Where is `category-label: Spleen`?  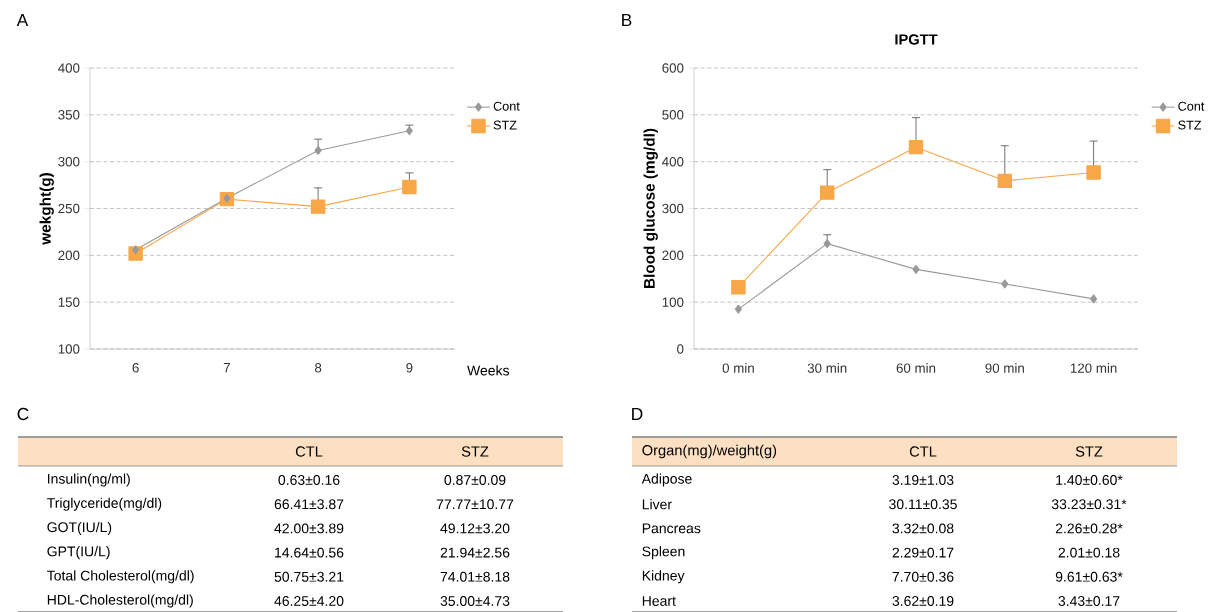
category-label: Spleen is located at coordinates (663, 553).